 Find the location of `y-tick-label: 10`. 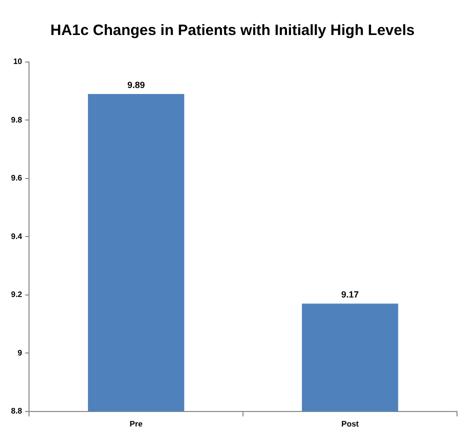

y-tick-label: 10 is located at coordinates (18, 61).